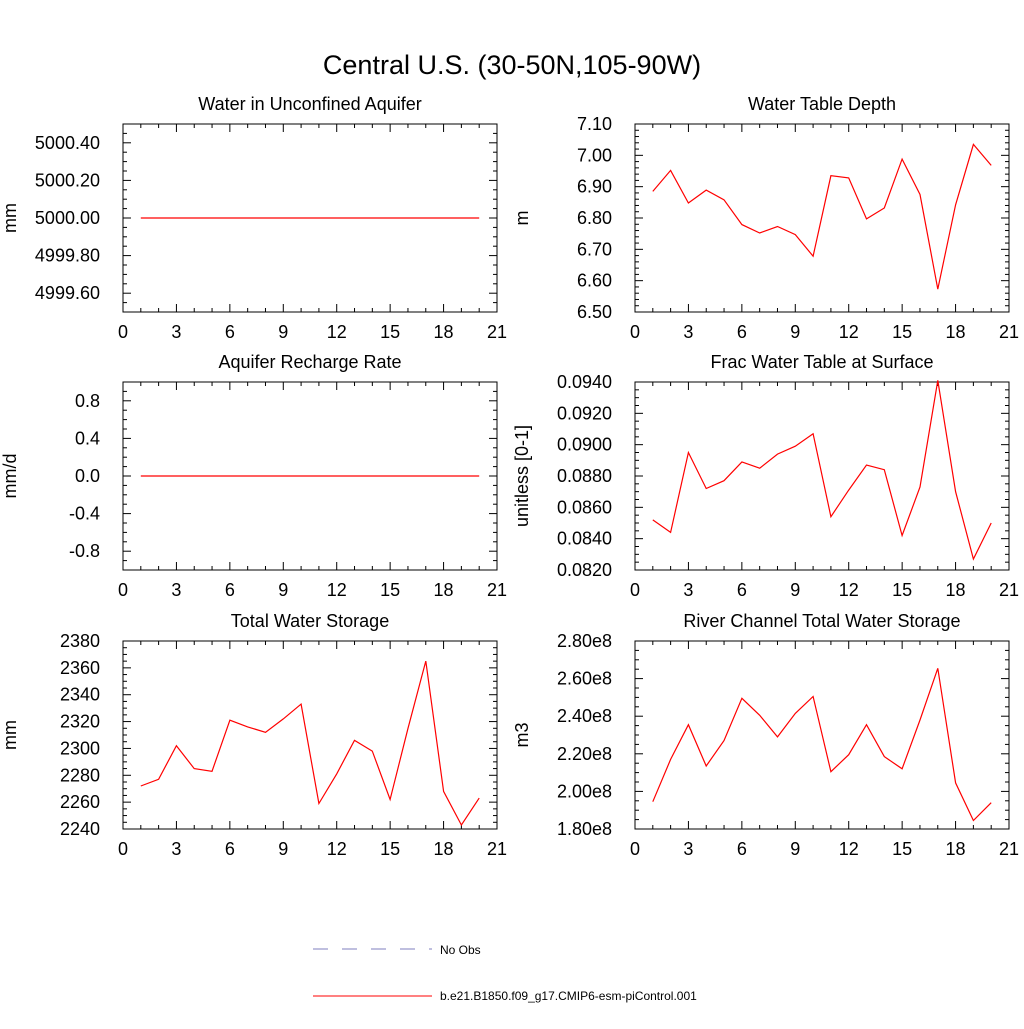 This screenshot has width=1024, height=1029. Describe the element at coordinates (10, 476) in the screenshot. I see `y-axis-label: mm/d` at that location.